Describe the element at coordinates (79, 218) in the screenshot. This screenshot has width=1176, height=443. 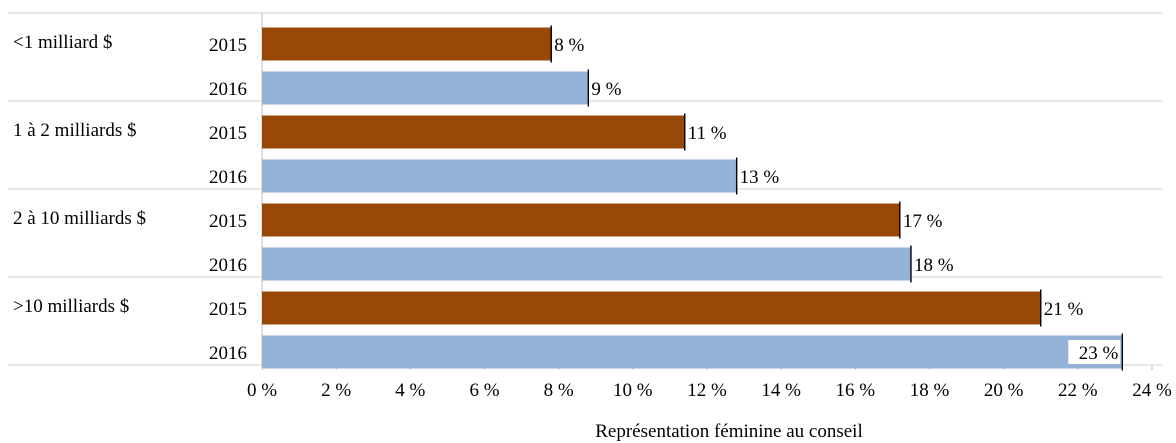
I see `group-label: 2 à 10 milliards $` at that location.